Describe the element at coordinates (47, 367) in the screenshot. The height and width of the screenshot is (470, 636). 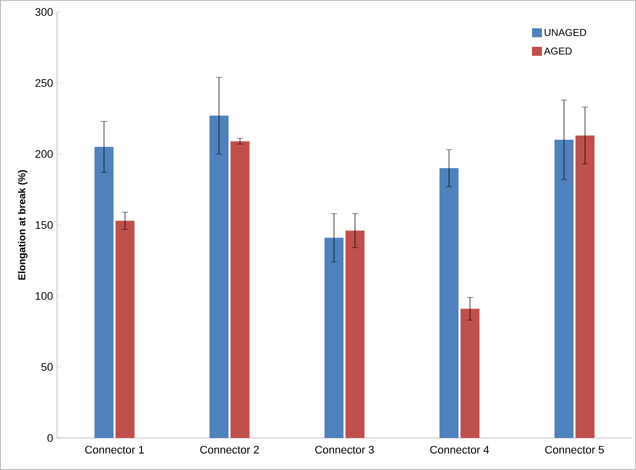
I see `y-tick-label: 50` at that location.